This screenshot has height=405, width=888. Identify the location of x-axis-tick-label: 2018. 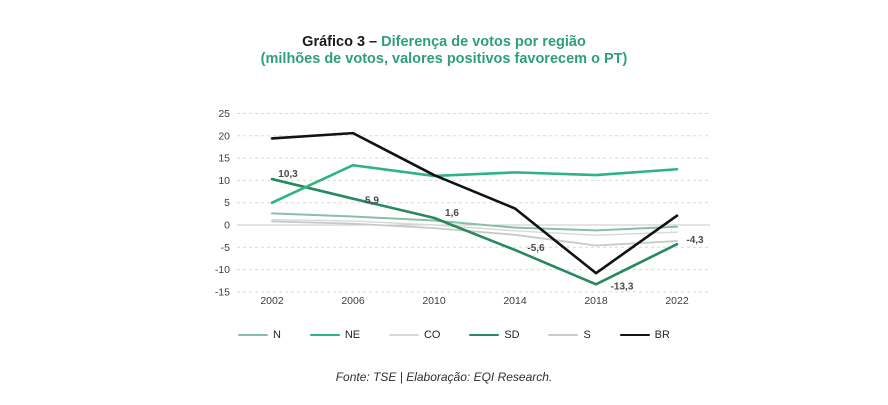
(596, 301).